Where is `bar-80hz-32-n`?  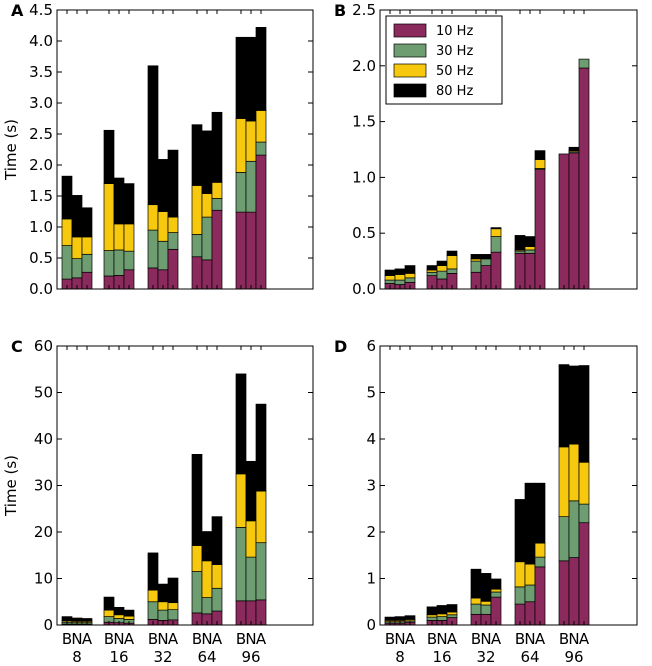 bar-80hz-32-n is located at coordinates (486, 587).